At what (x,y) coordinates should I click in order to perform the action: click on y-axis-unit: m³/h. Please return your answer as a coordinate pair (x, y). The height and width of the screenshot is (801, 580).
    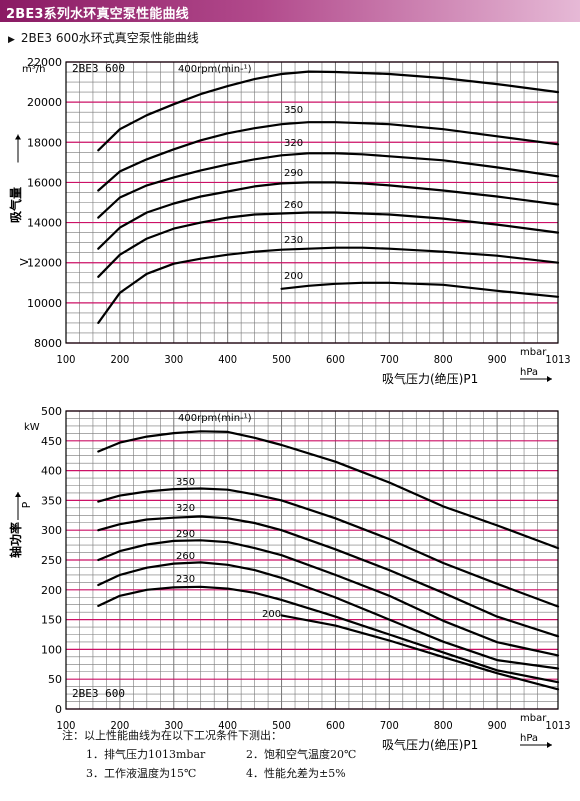
    Looking at the image, I should click on (33, 69).